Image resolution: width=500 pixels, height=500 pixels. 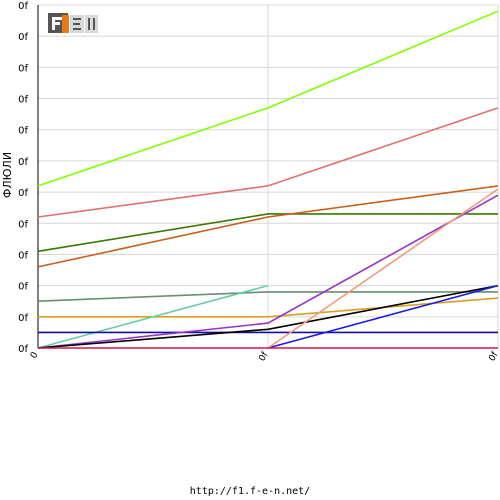 What do you see at coordinates (250, 491) in the screenshot?
I see `footer-url: http://f1.f-e-n.net/` at bounding box center [250, 491].